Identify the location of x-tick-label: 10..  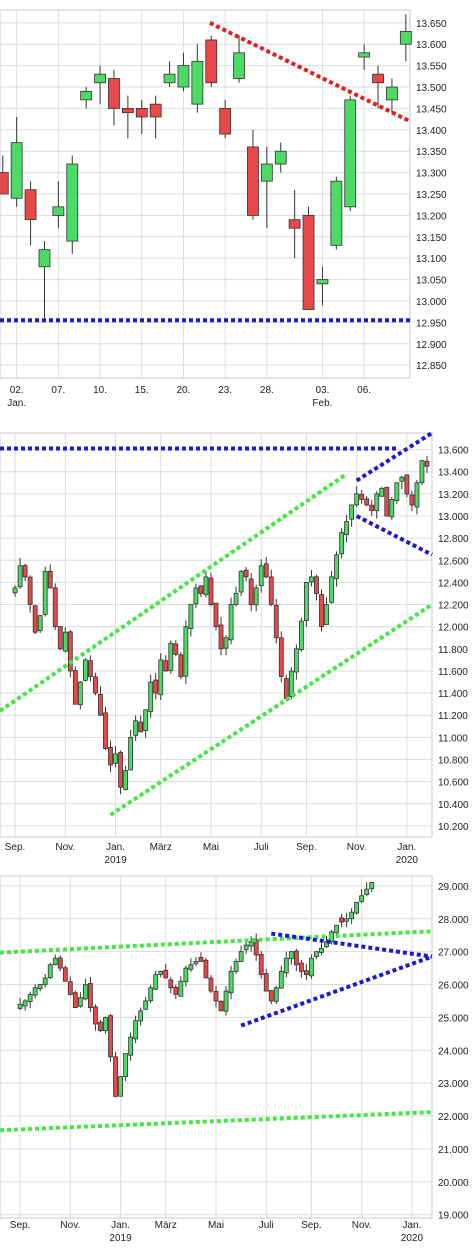
(100, 390).